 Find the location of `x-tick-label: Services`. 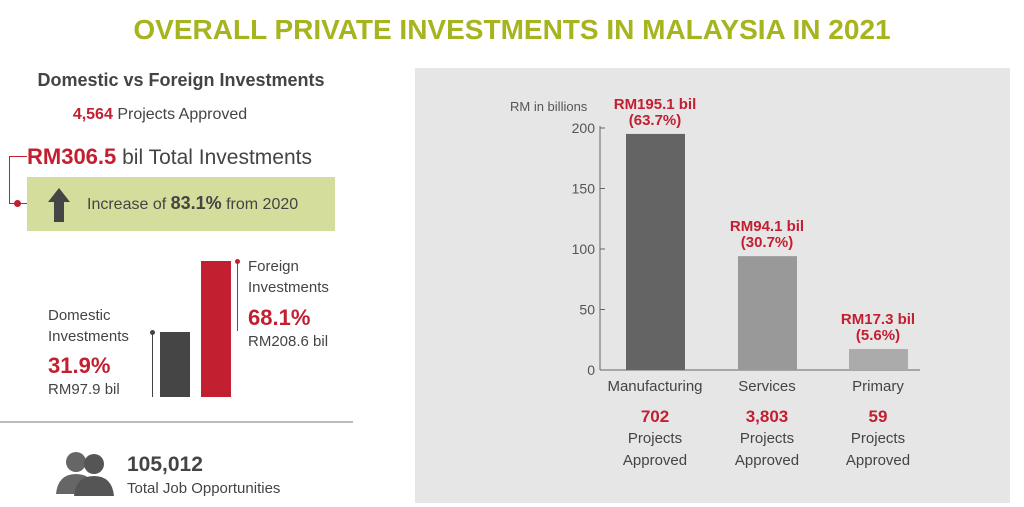

x-tick-label: Services is located at coordinates (767, 386).